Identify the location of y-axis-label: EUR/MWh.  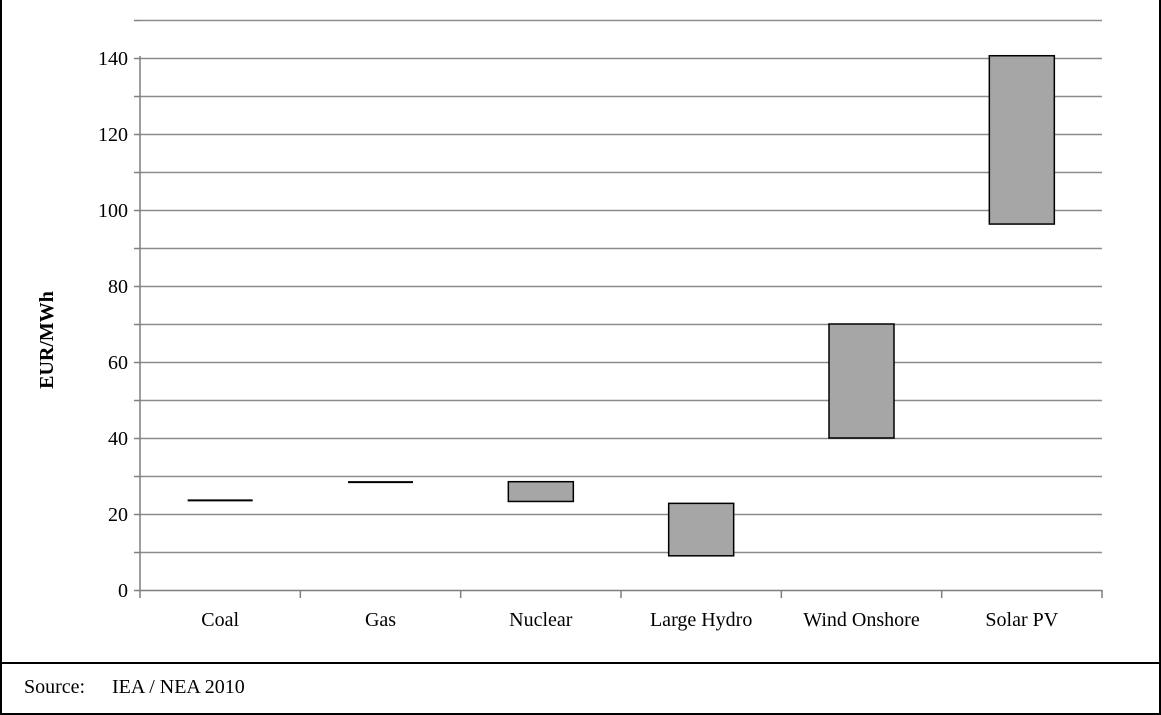
(47, 340).